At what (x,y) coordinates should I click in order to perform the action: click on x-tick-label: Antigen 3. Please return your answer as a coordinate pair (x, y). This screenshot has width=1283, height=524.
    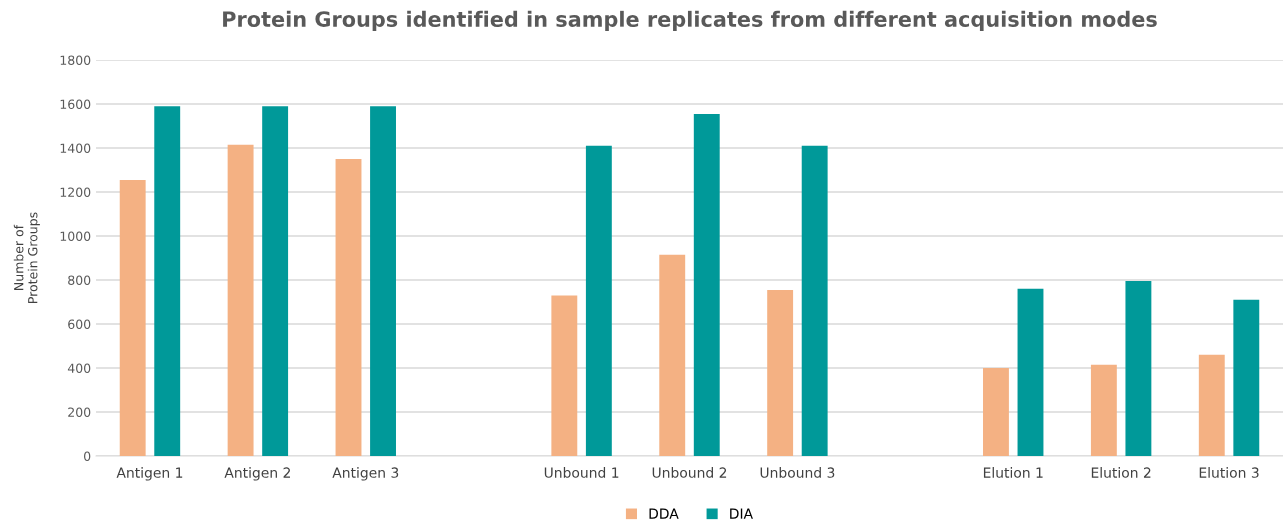
    Looking at the image, I should click on (365, 474).